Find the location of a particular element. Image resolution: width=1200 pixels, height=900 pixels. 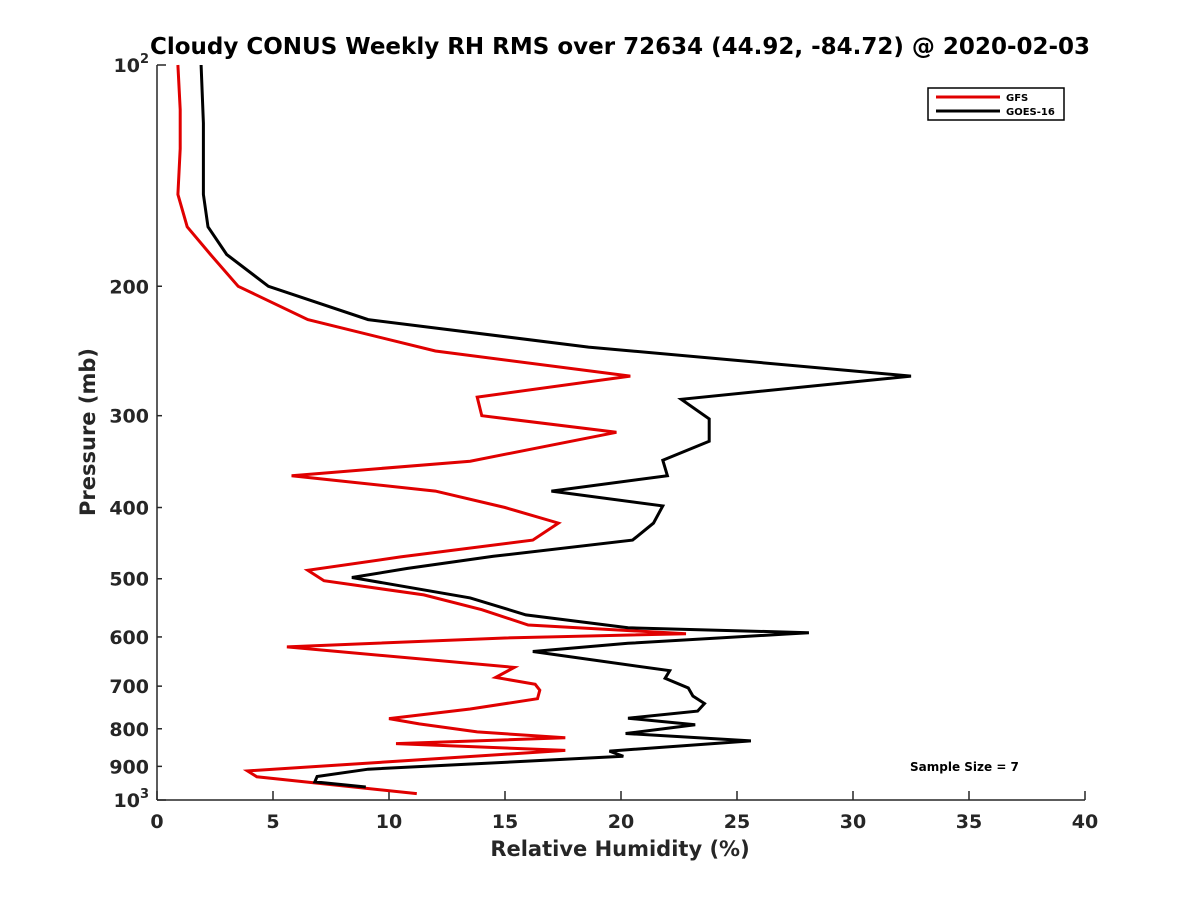

y-tick-label: 800 is located at coordinates (129, 730).